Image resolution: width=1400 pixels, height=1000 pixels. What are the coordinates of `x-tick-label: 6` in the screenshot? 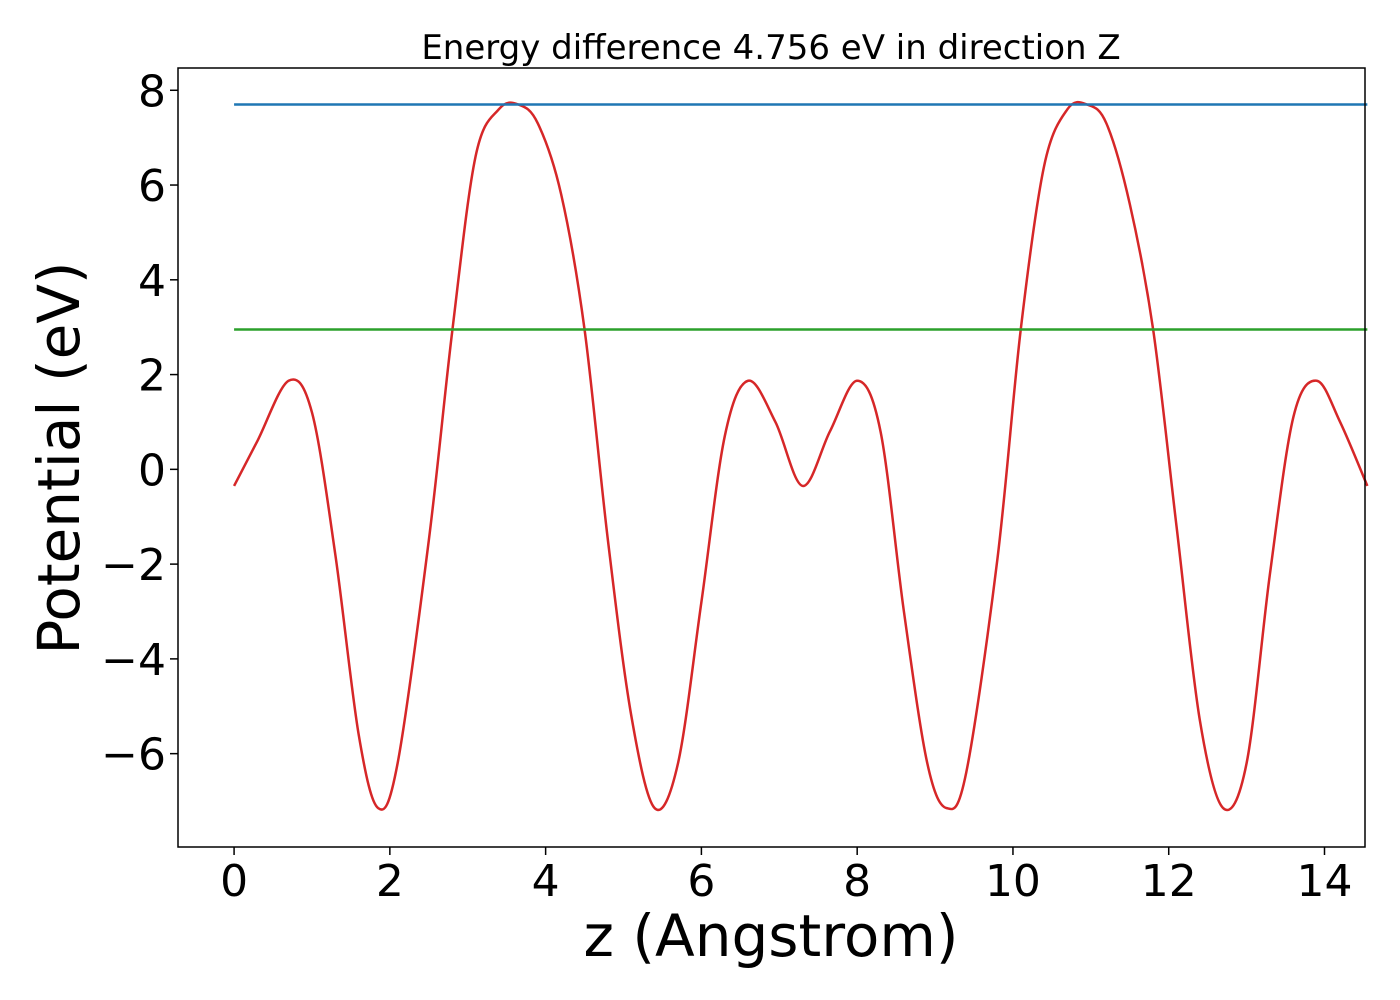 It's located at (701, 881).